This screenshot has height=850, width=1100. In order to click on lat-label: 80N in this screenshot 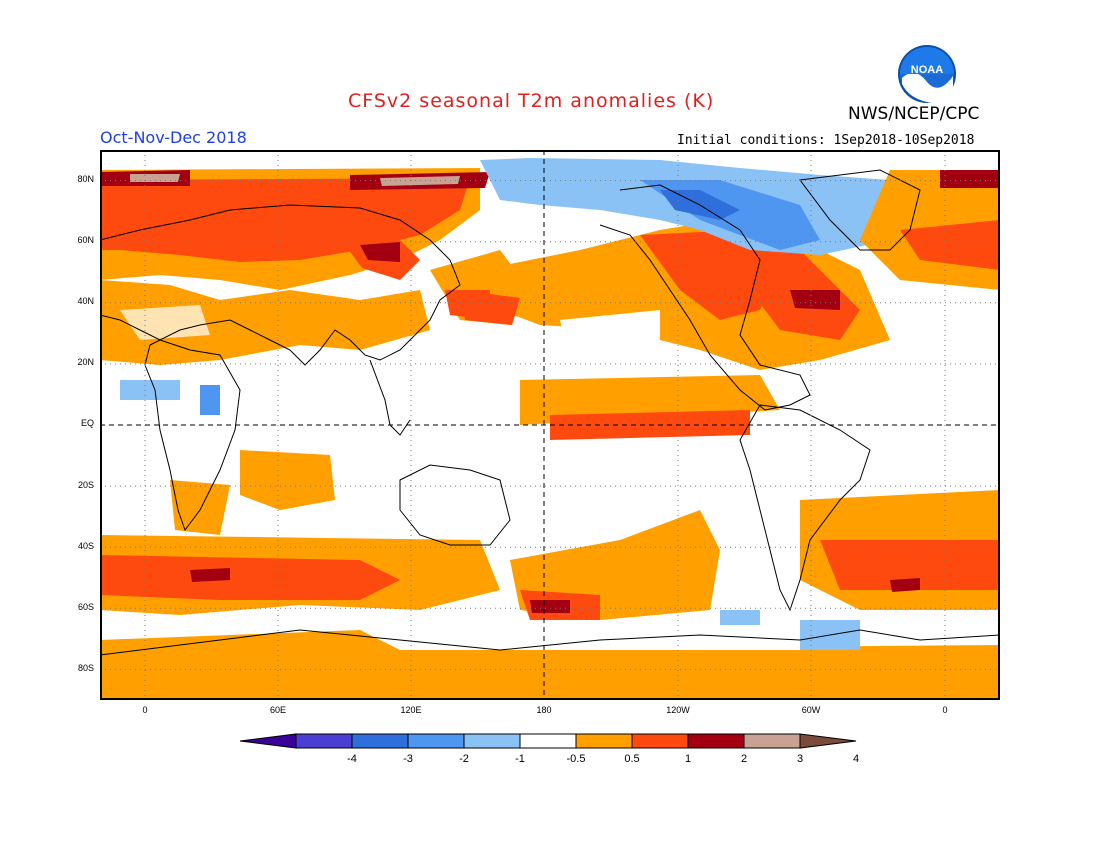, I will do `click(85, 179)`.